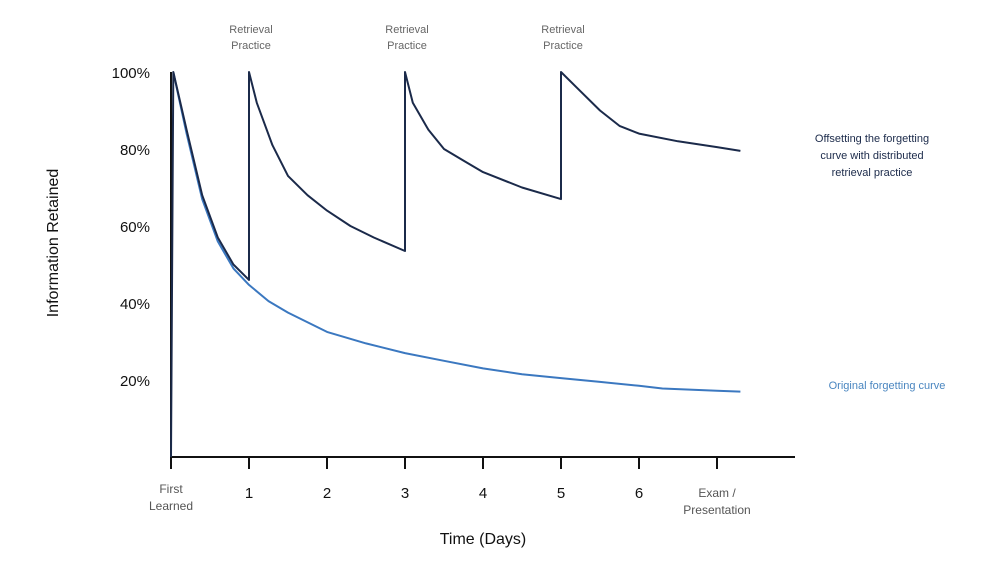 Image resolution: width=1000 pixels, height=563 pixels. Describe the element at coordinates (249, 493) in the screenshot. I see `x-tick-label: 1` at that location.